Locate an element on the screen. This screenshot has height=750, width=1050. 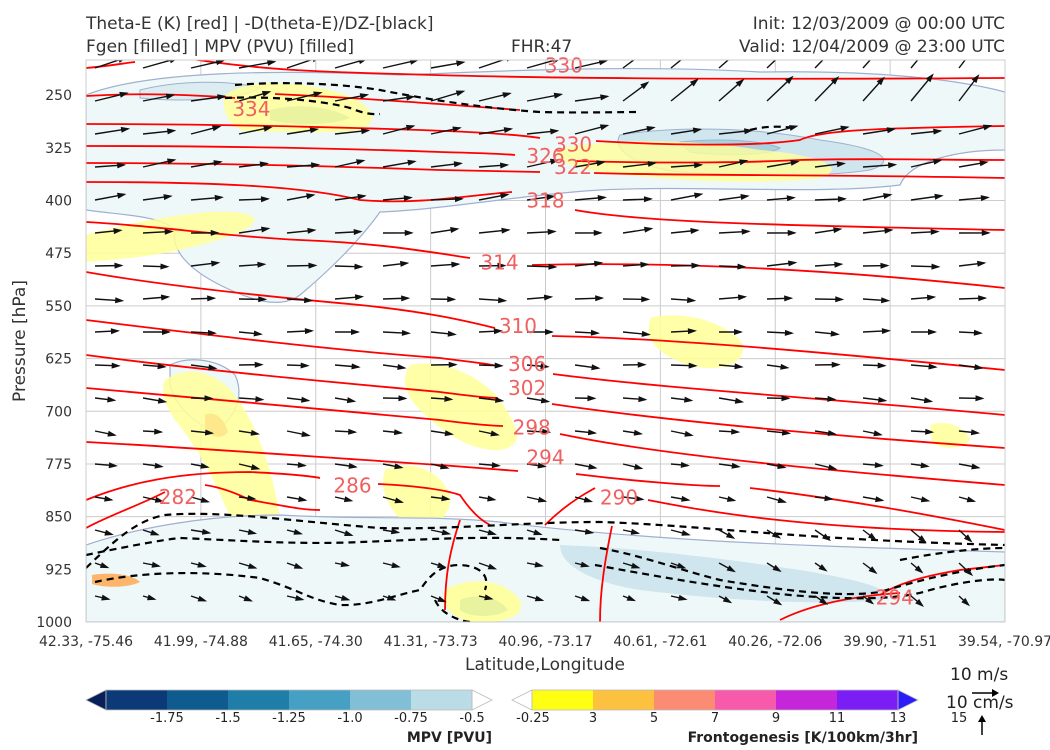
colorbar-tick-label: 11 is located at coordinates (837, 718).